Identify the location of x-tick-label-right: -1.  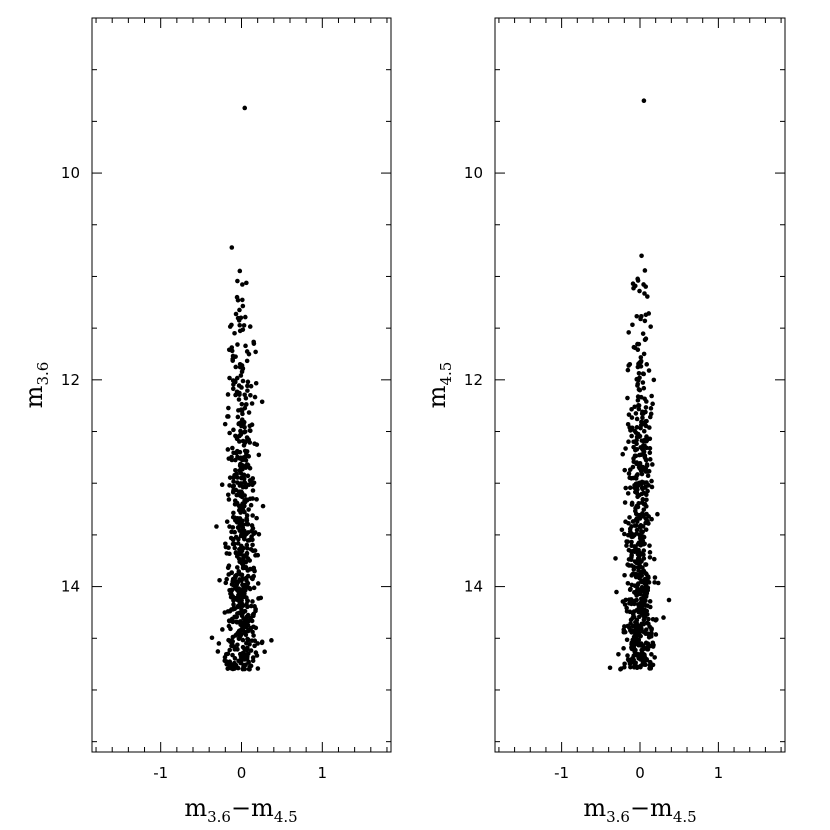
(561, 773).